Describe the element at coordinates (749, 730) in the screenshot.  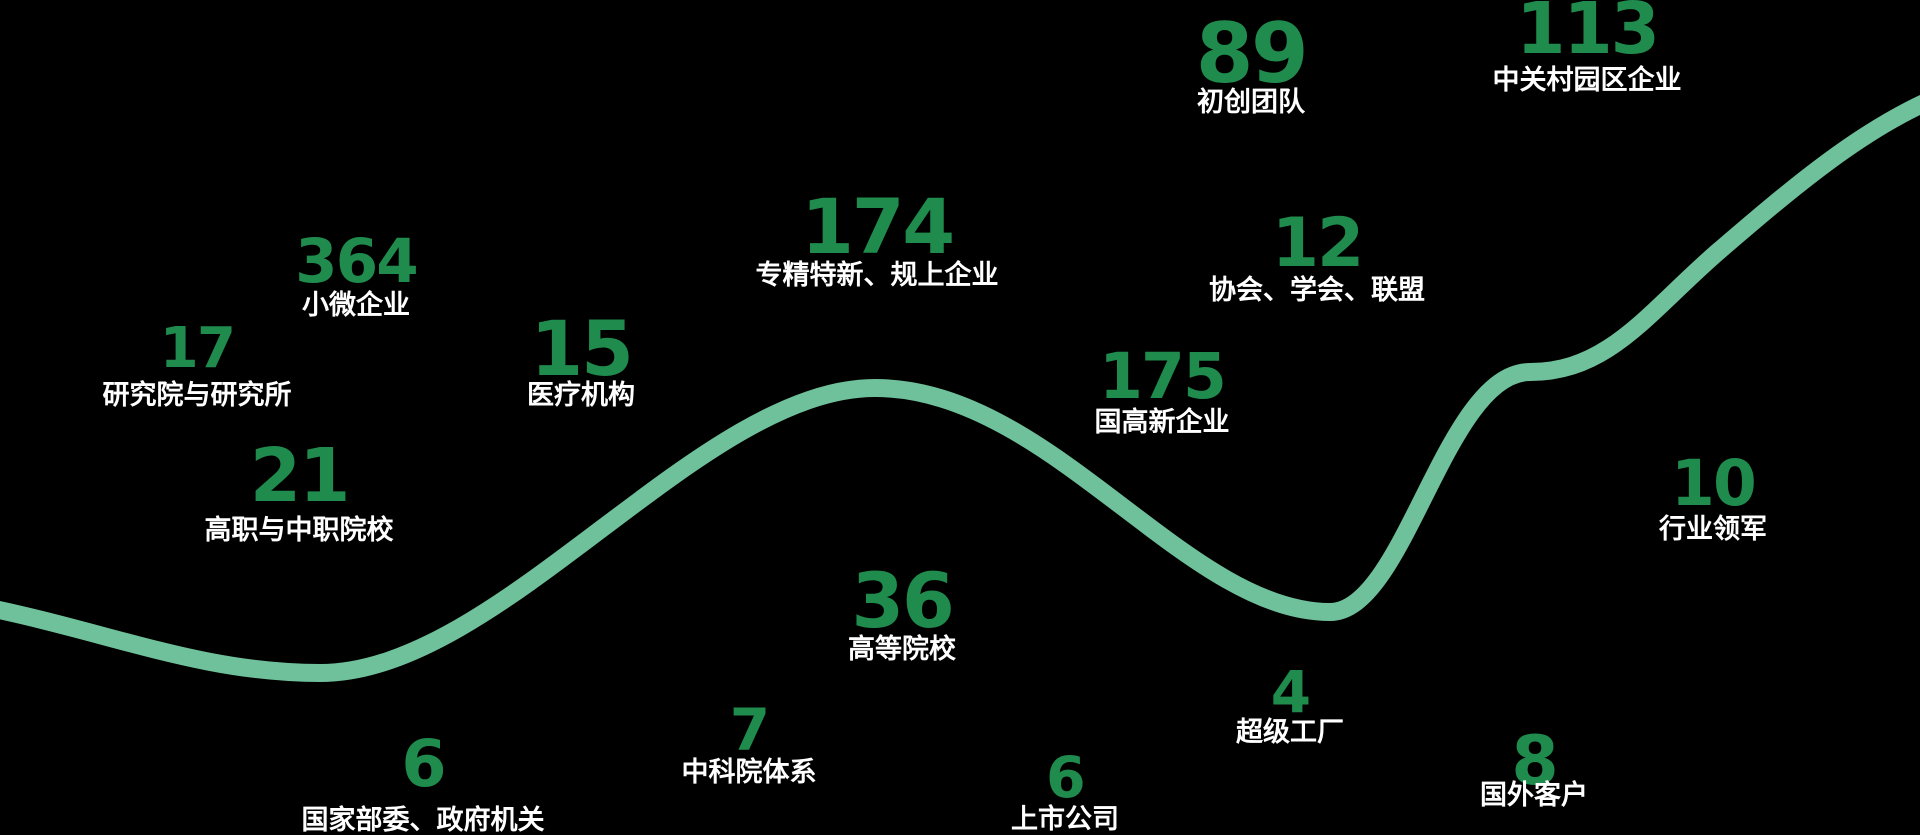
I see `stat-value: 7` at that location.